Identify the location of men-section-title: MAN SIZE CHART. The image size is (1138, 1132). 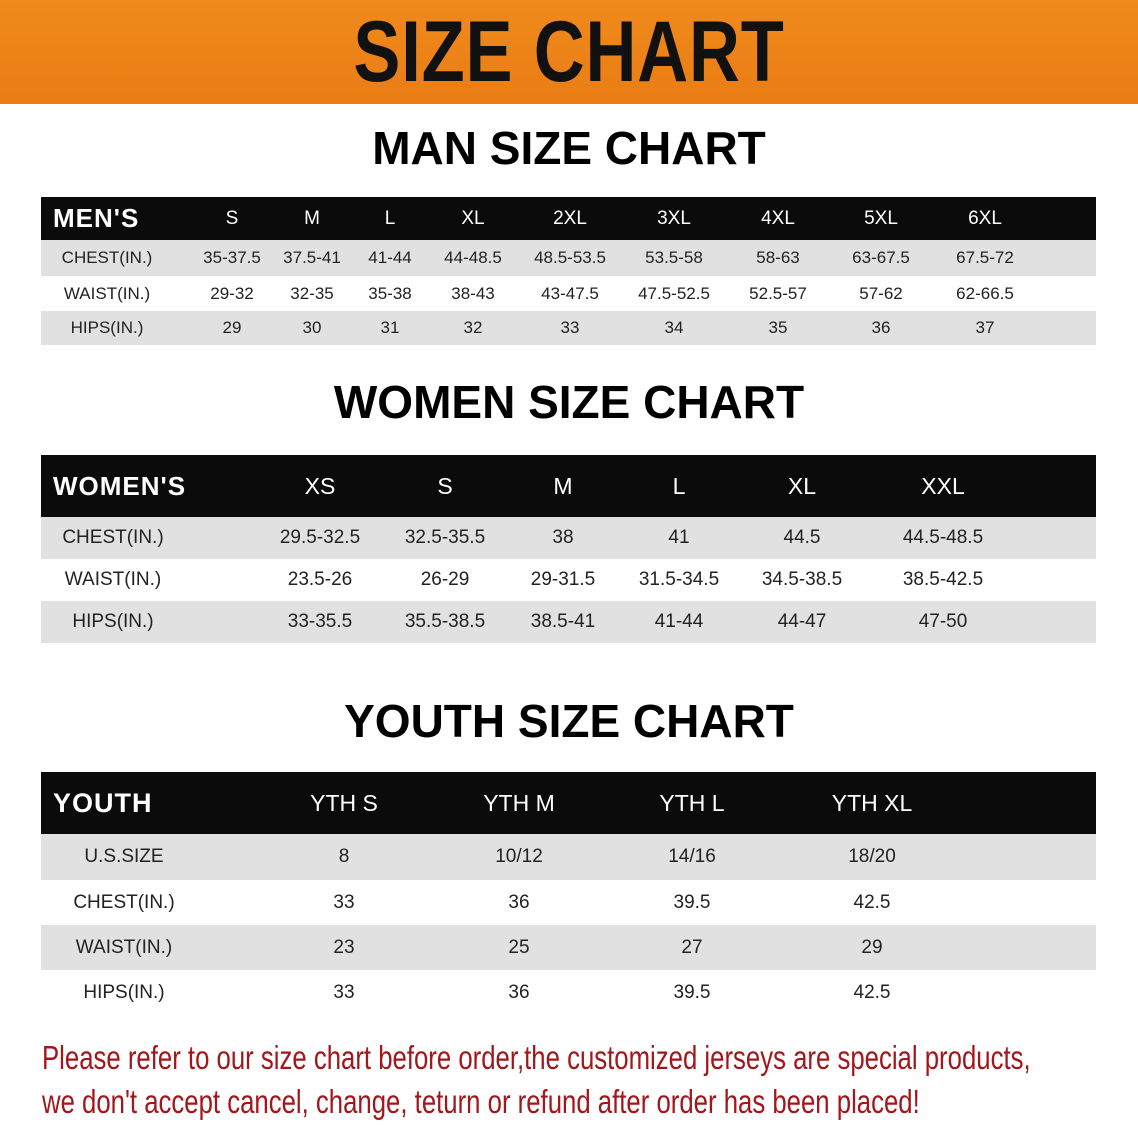
(569, 148).